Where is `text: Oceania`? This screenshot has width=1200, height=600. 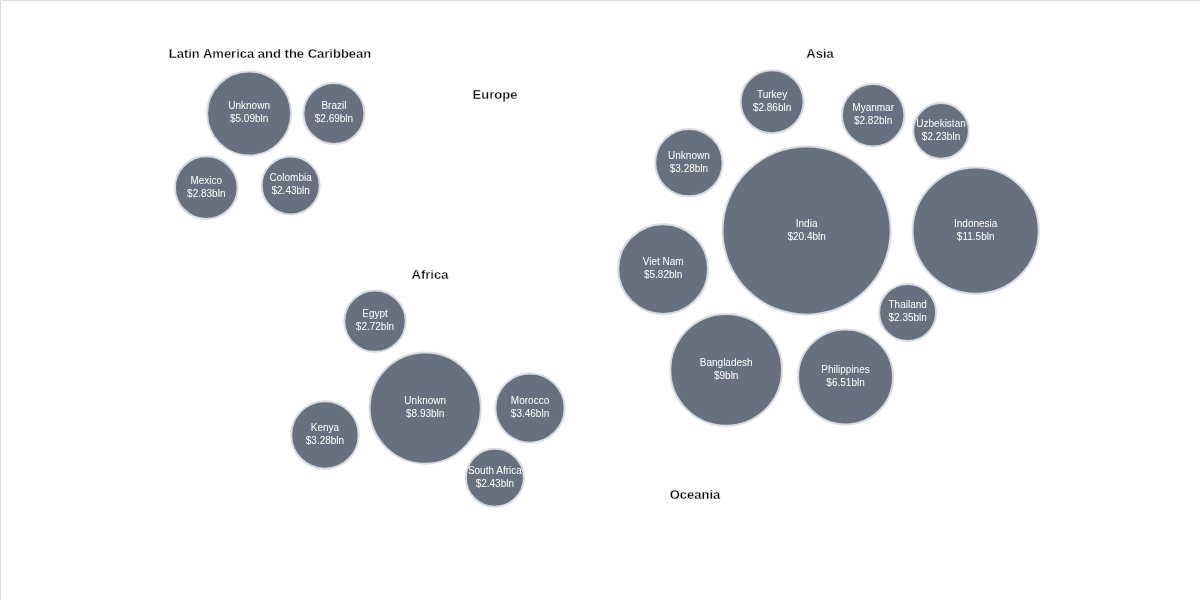
text: Oceania is located at coordinates (695, 494).